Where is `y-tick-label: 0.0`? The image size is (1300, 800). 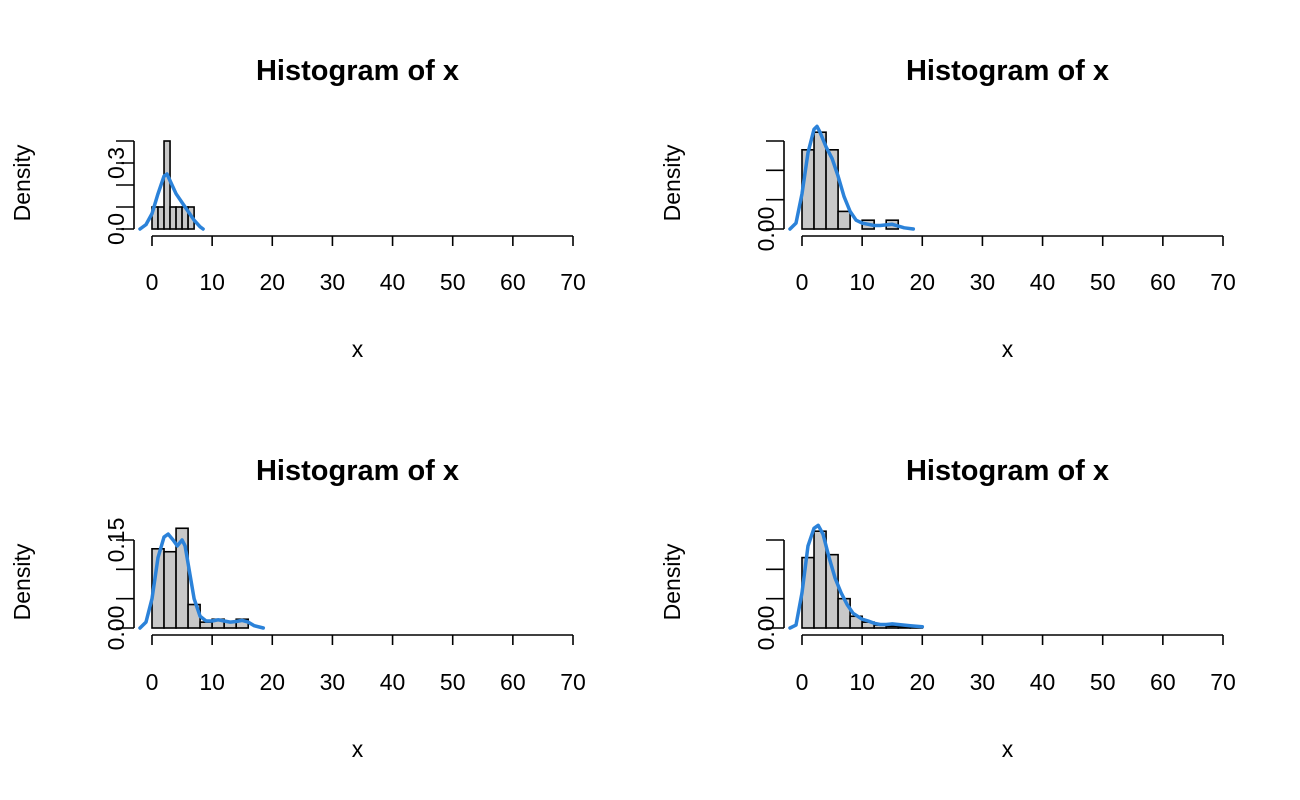
y-tick-label: 0.0 is located at coordinates (116, 229).